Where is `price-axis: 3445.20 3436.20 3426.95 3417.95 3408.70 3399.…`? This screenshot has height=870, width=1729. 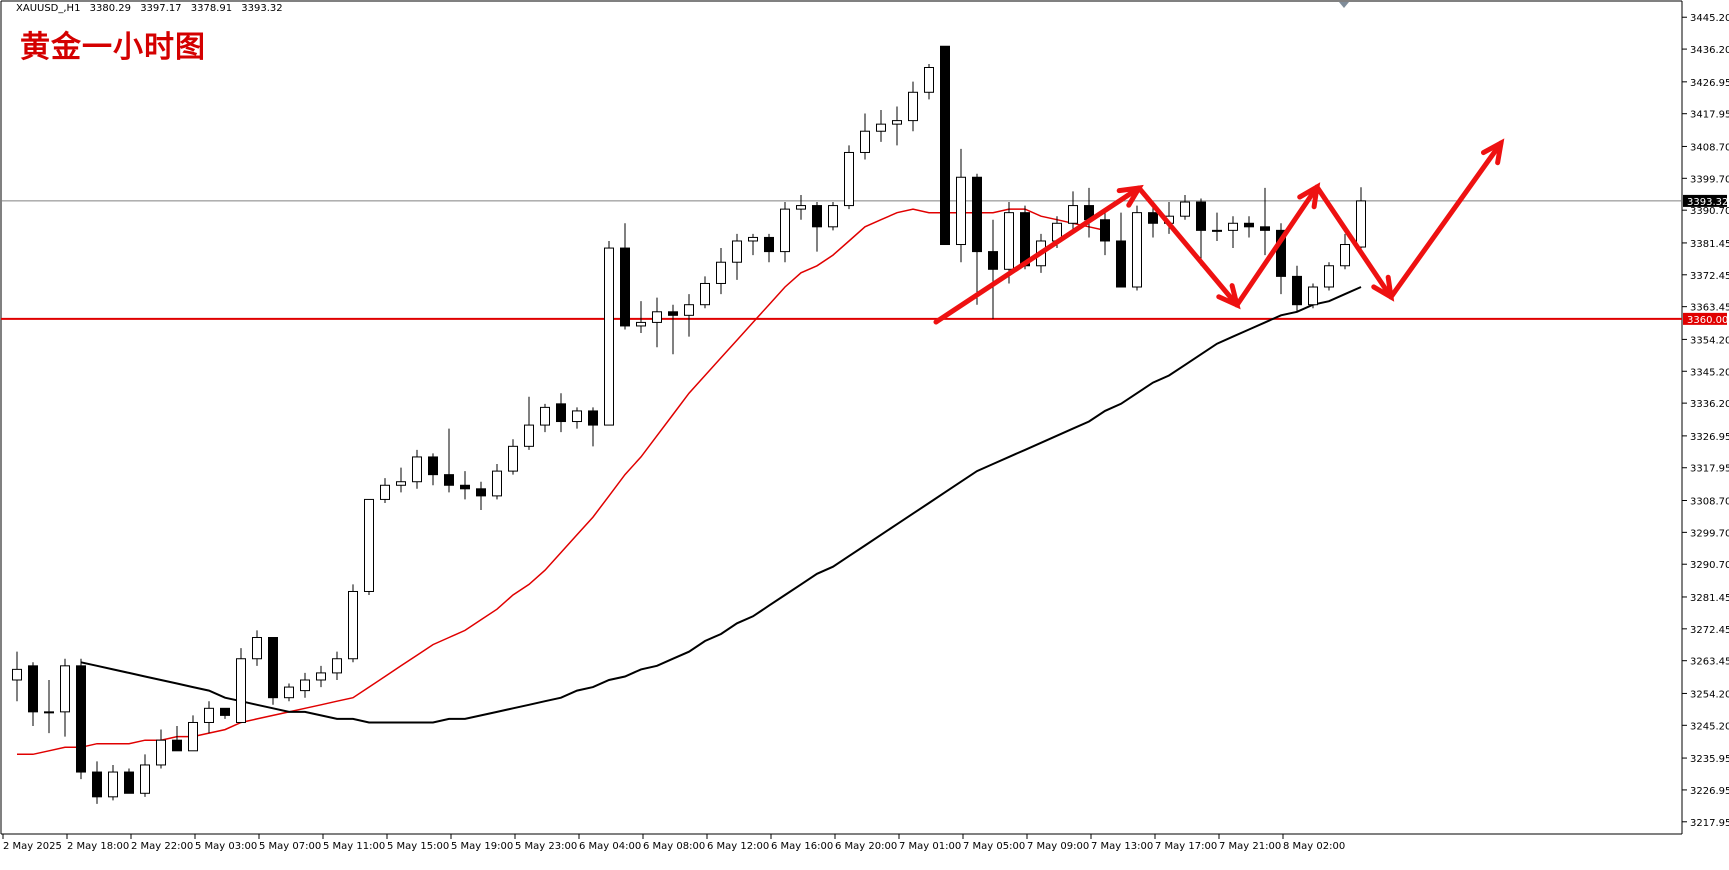
price-axis: 3445.20 3436.20 3426.95 3417.95 3408.70 3399.… is located at coordinates (1705, 421).